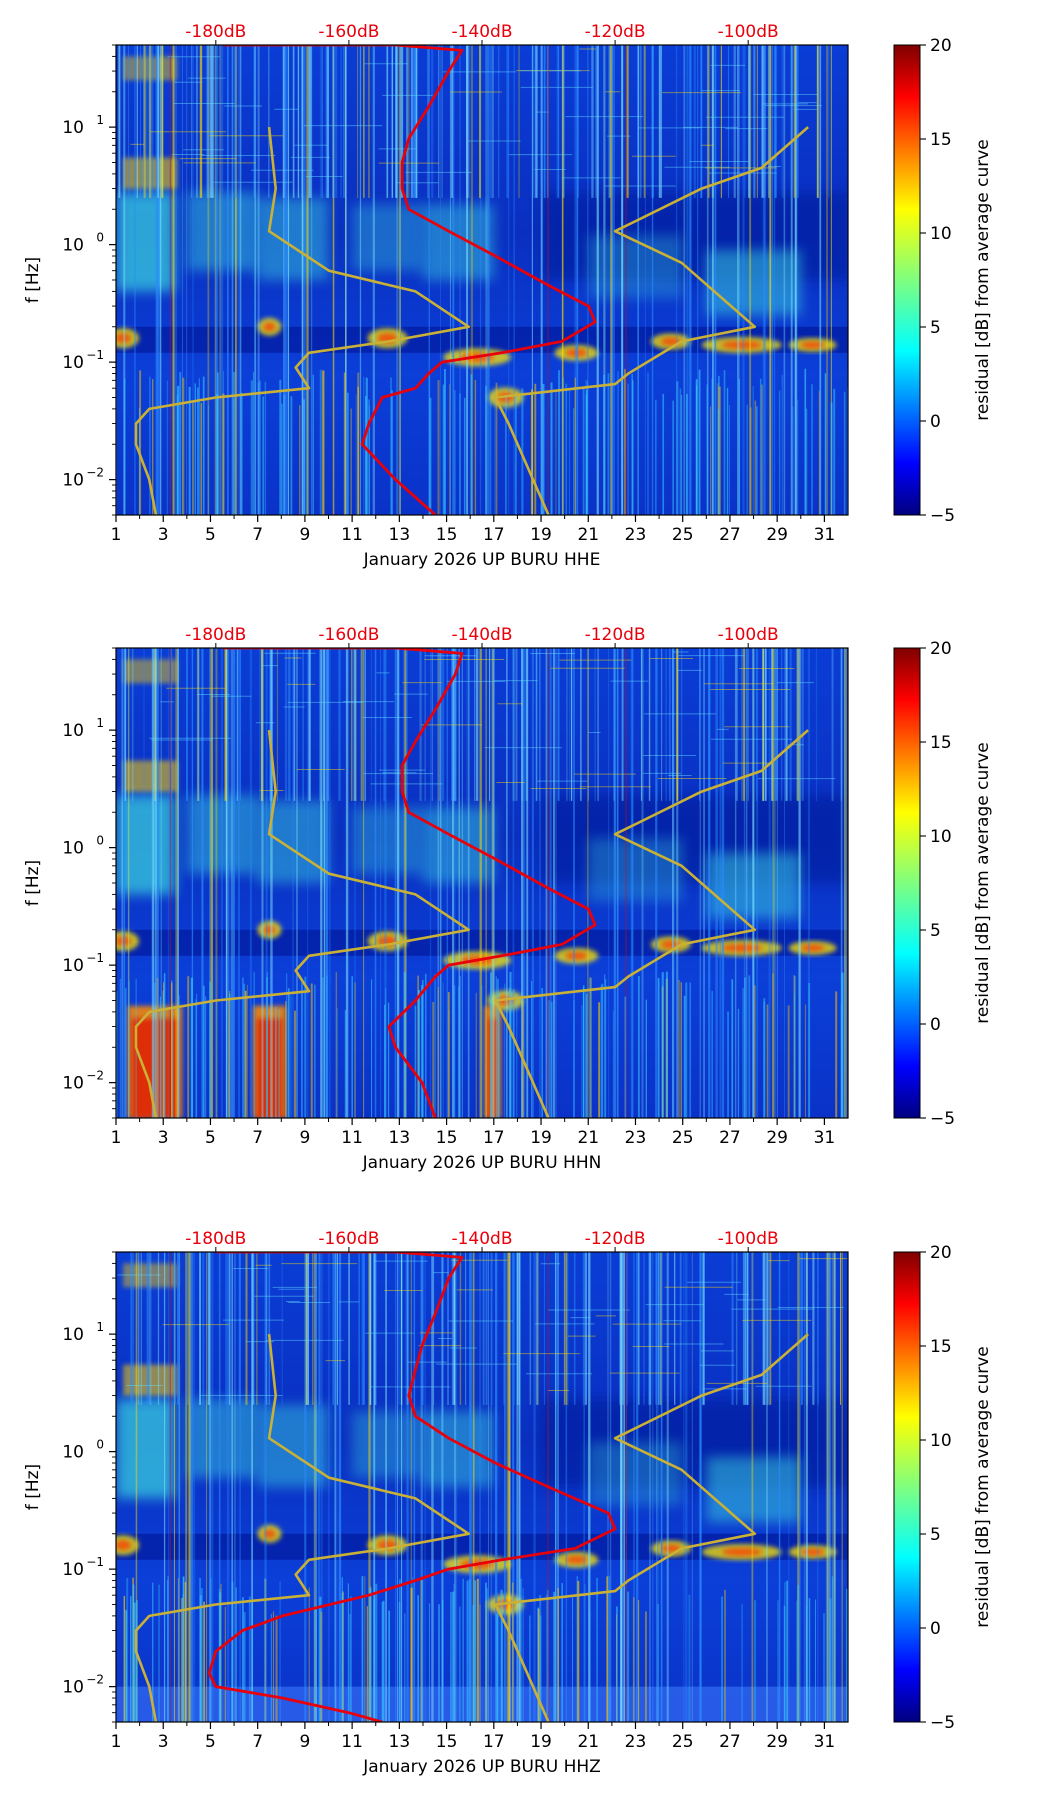 This screenshot has width=1052, height=1806. What do you see at coordinates (100, 238) in the screenshot?
I see `y-tick-exponent: 0` at bounding box center [100, 238].